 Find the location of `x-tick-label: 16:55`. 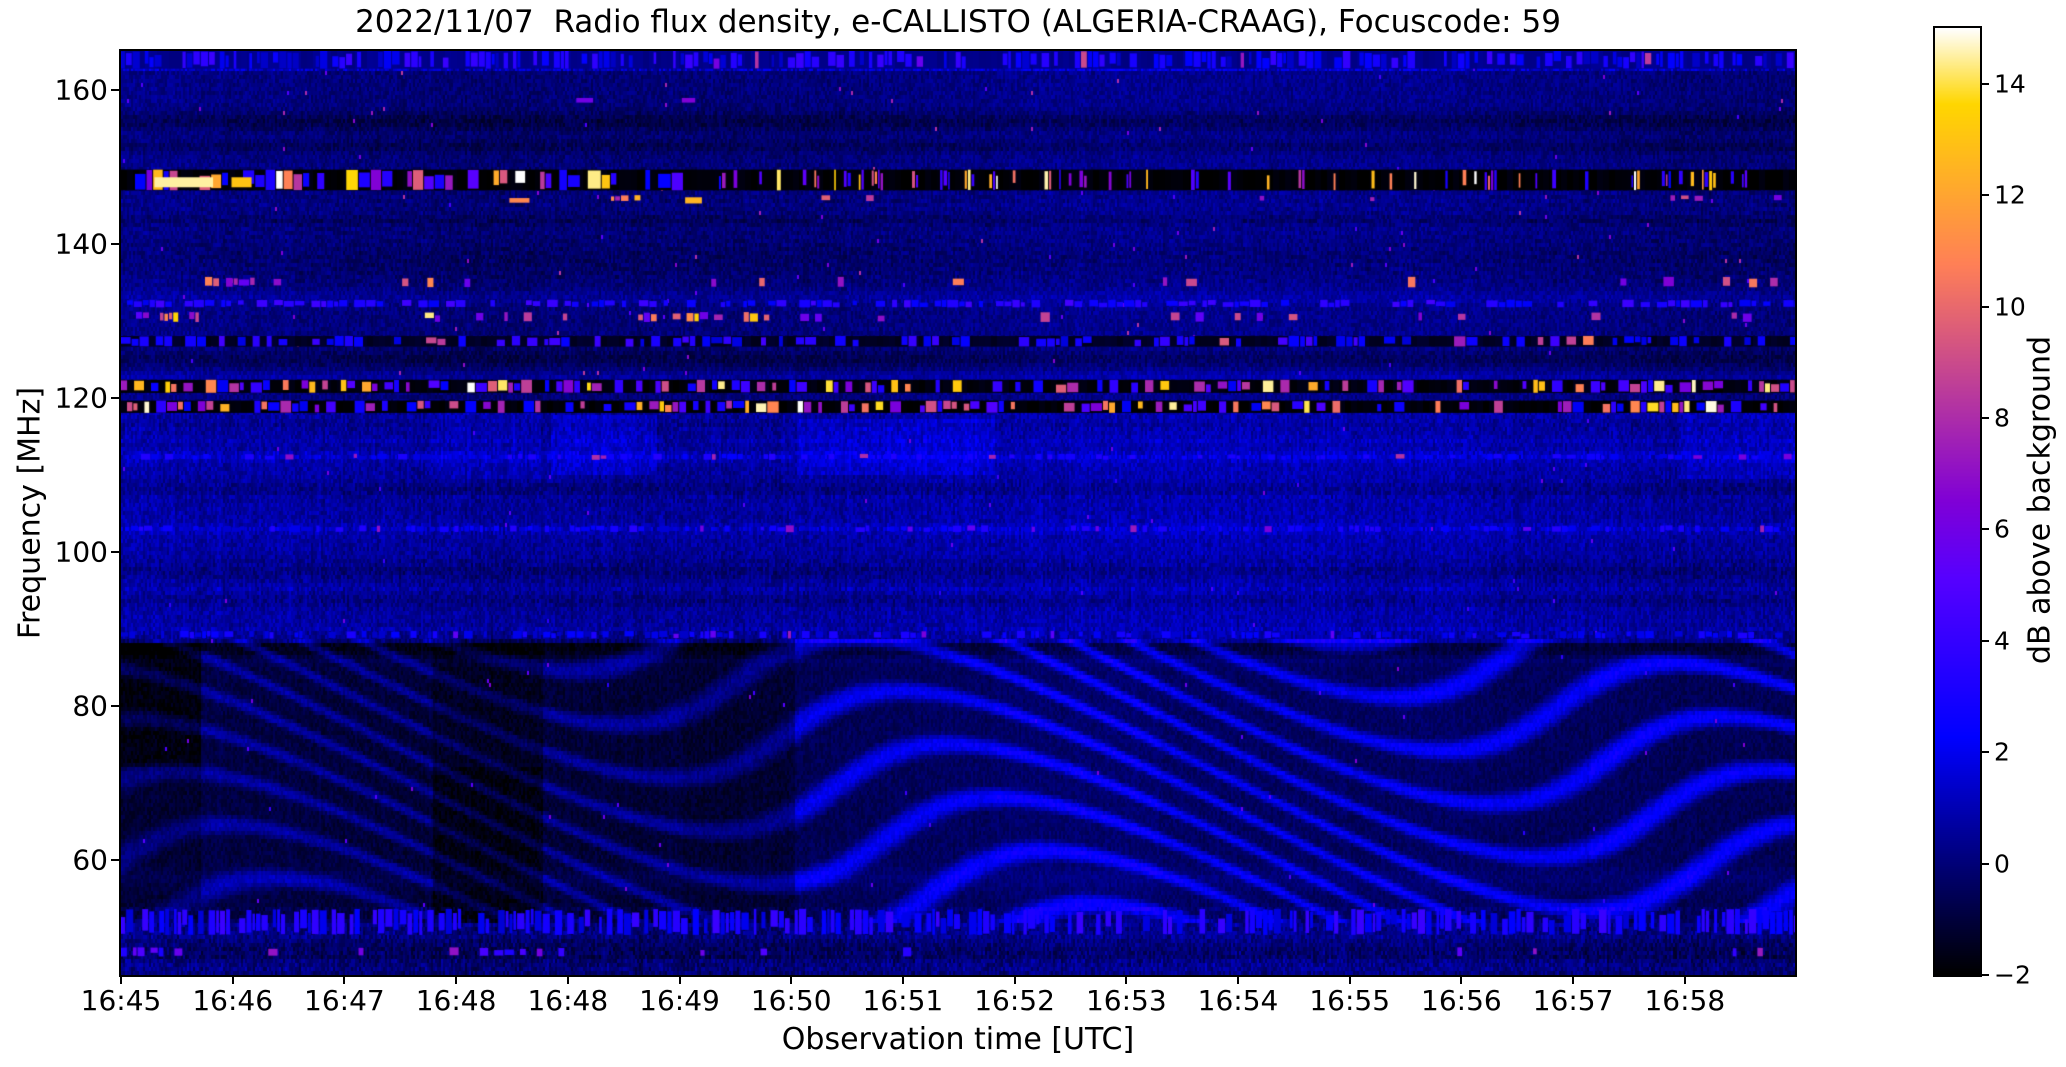

x-tick-label: 16:55 is located at coordinates (1350, 1000).